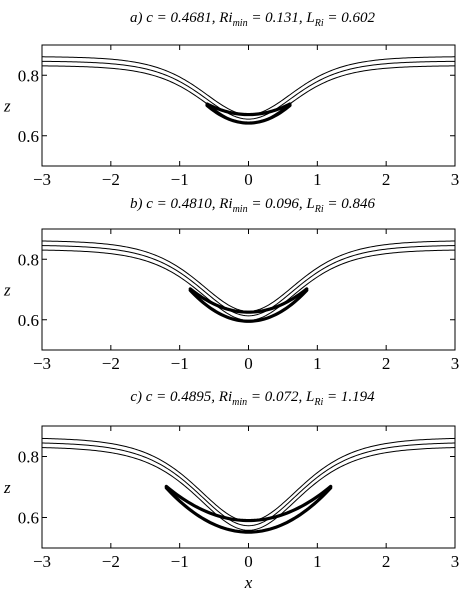  Describe the element at coordinates (181, 18) in the screenshot. I see `title-part: a) c = 0.4681, Ri` at that location.